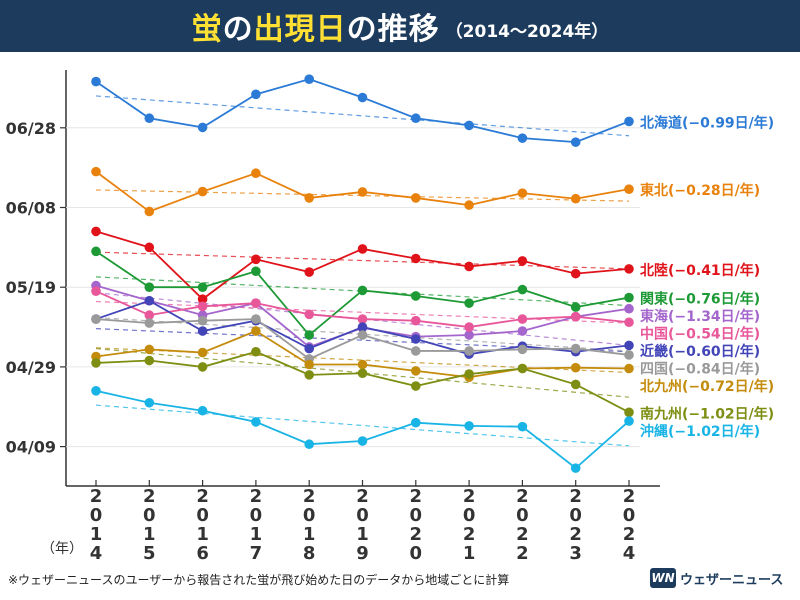  What do you see at coordinates (300, 29) in the screenshot?
I see `title-part-3: 出現日` at bounding box center [300, 29].